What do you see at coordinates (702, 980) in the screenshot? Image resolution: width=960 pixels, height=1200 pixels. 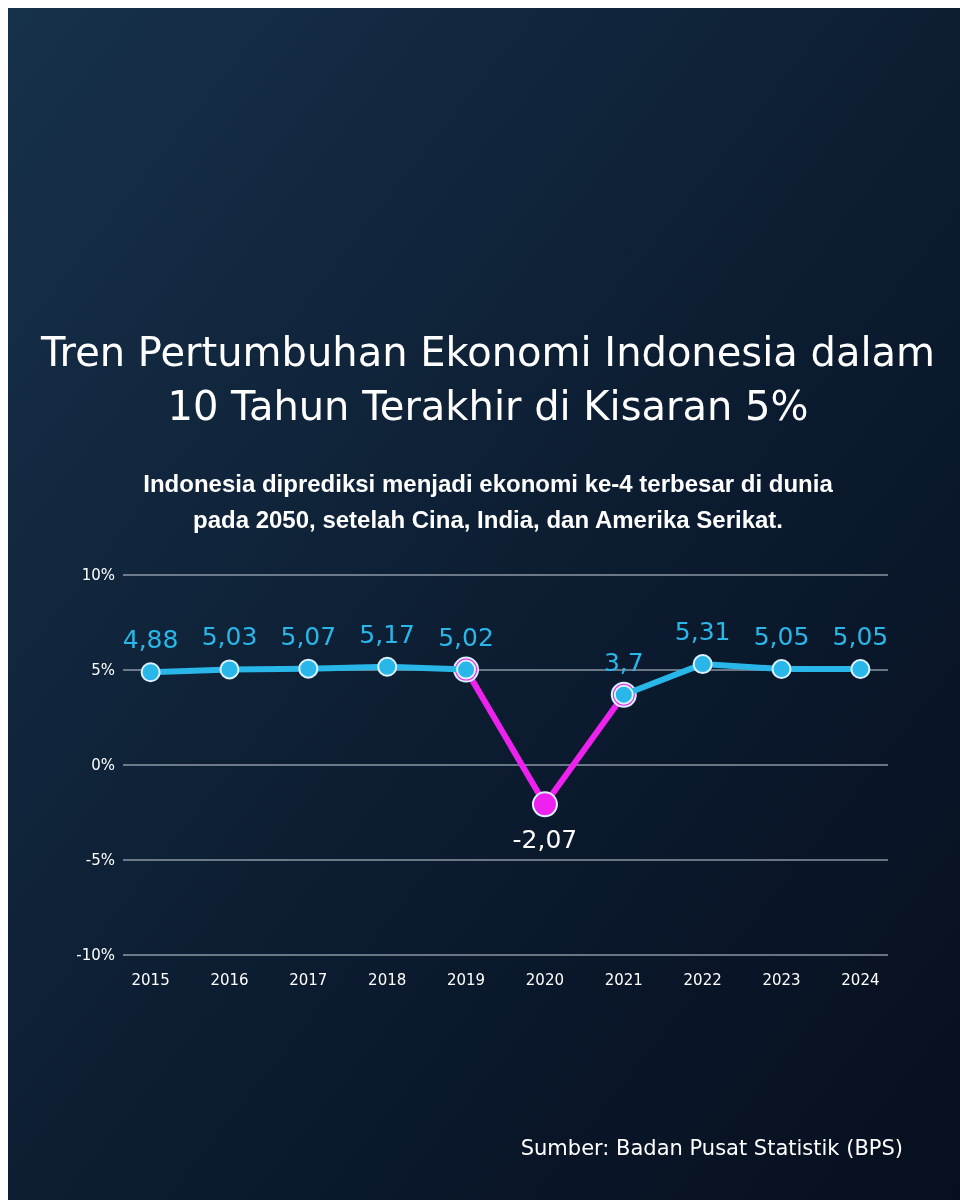 I see `x-tick-label: 2022` at bounding box center [702, 980].